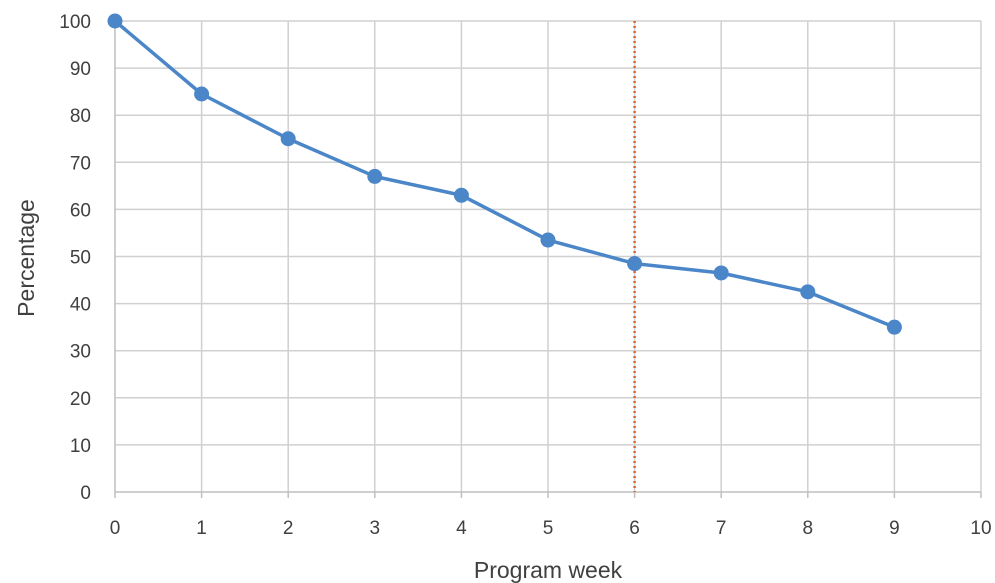  What do you see at coordinates (80, 210) in the screenshot?
I see `y-tick-label: 60` at bounding box center [80, 210].